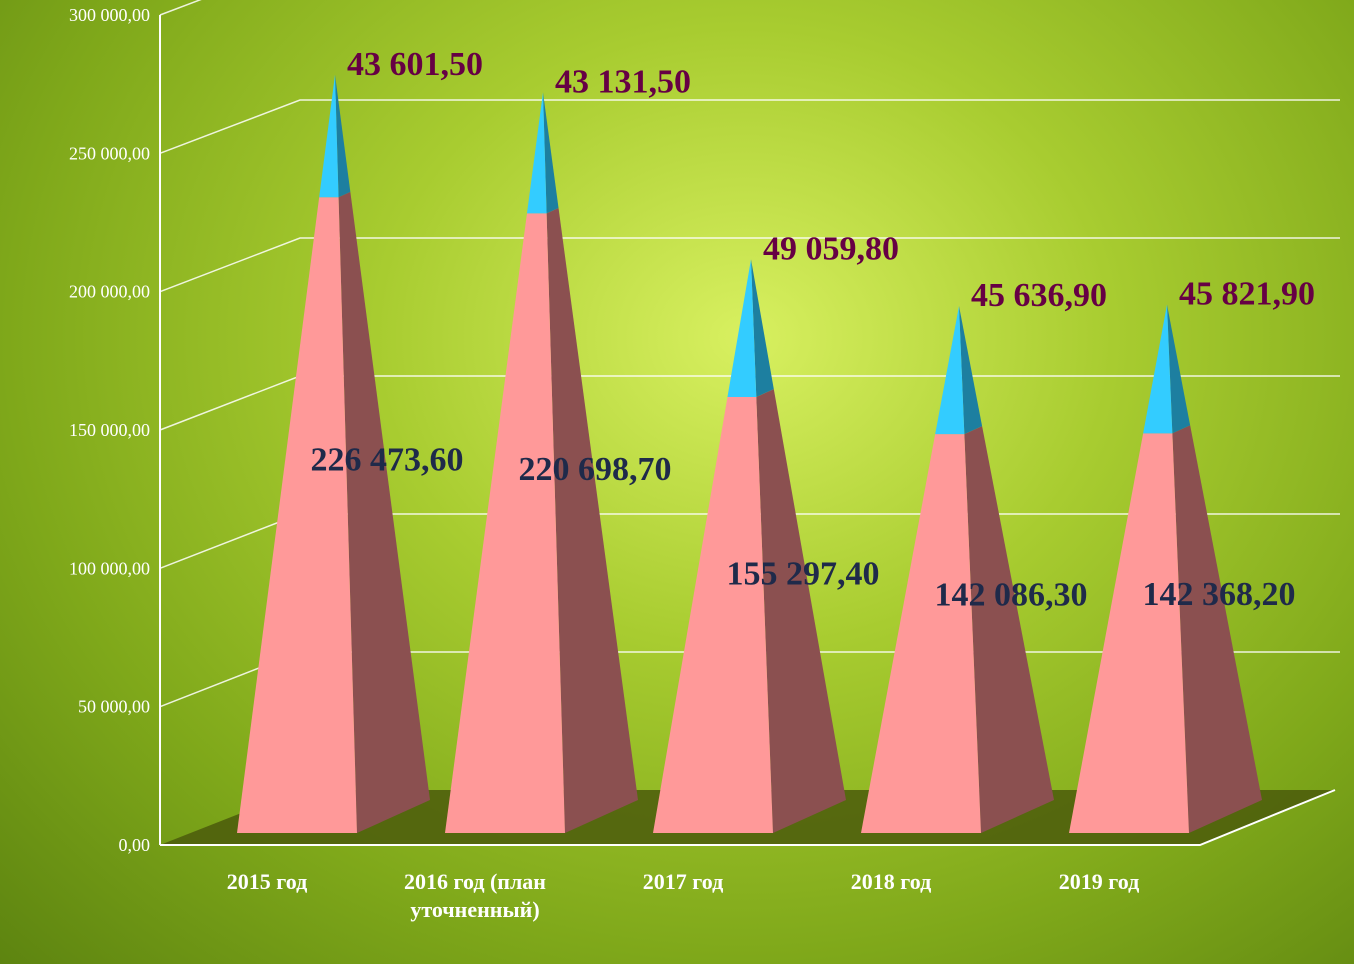 The height and width of the screenshot is (964, 1354). I want to click on y-tick-label: 250 000,00, so click(109, 153).